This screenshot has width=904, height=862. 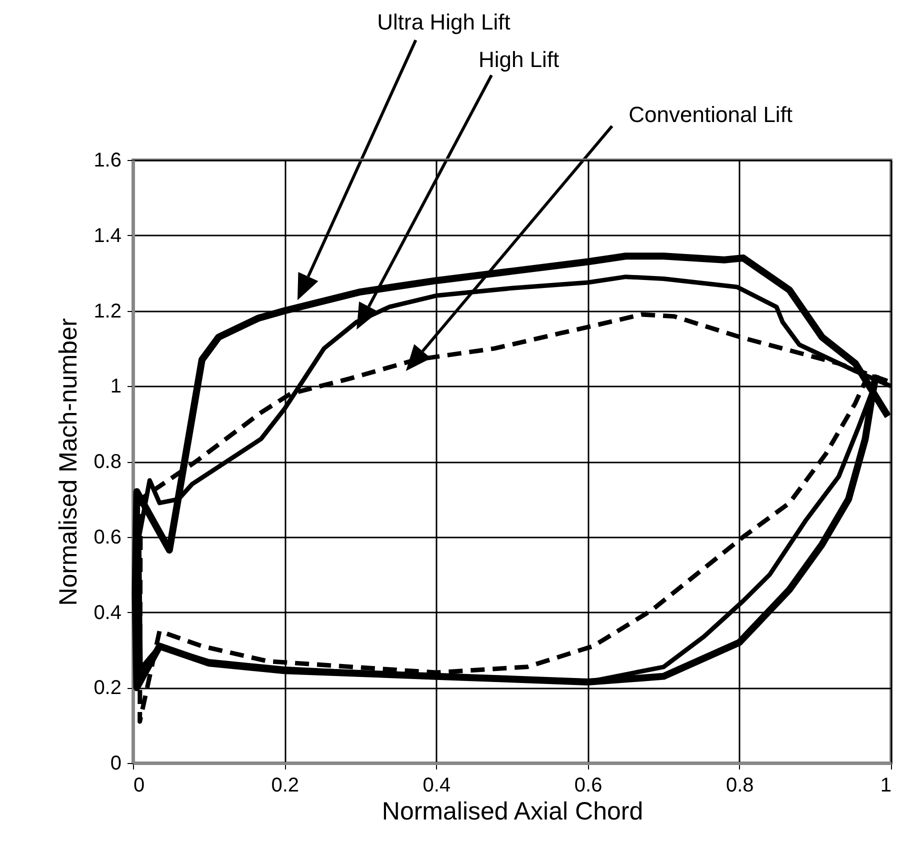 What do you see at coordinates (436, 785) in the screenshot?
I see `x-tick-label: 0.4` at bounding box center [436, 785].